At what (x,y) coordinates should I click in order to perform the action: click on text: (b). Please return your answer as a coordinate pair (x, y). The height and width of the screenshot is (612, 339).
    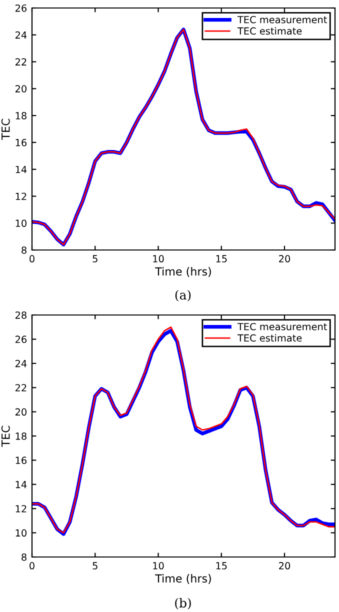
    Looking at the image, I should click on (183, 604).